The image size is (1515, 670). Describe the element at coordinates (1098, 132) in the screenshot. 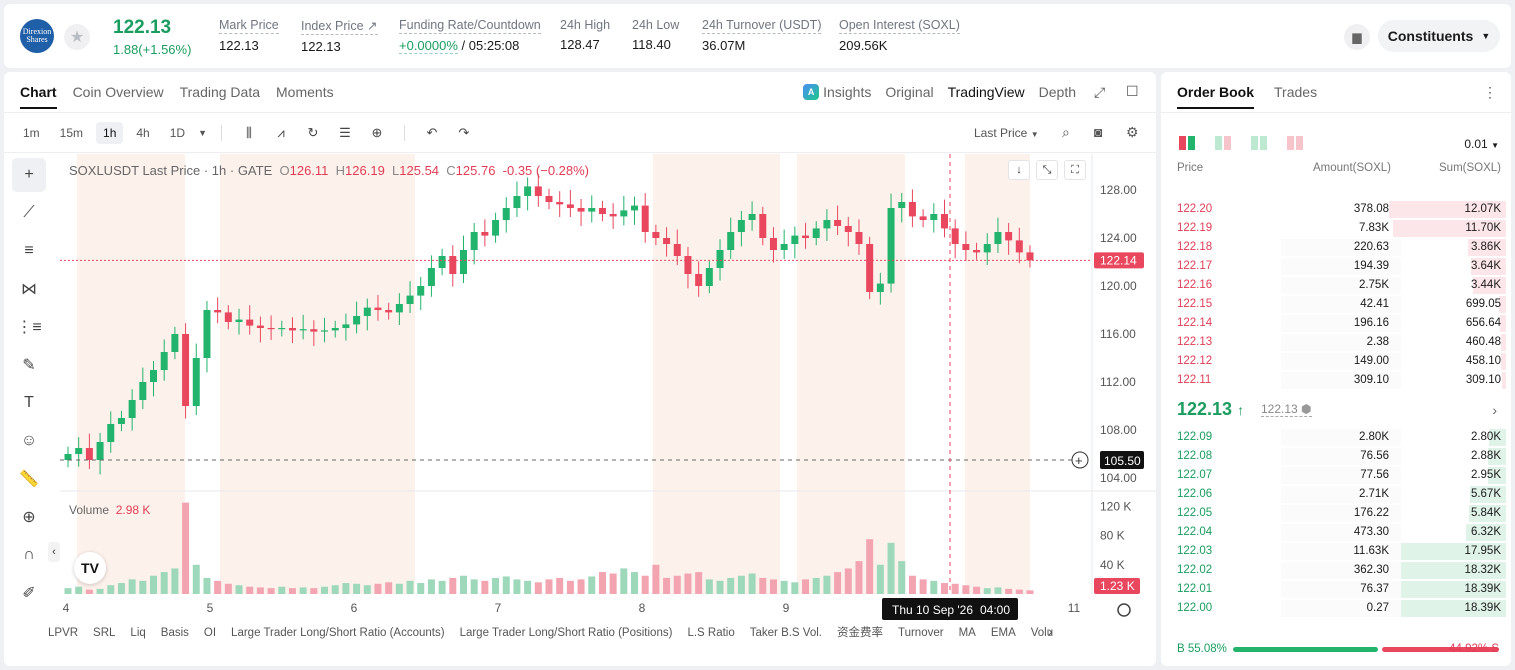

I see `camera-icon: ◙` at that location.